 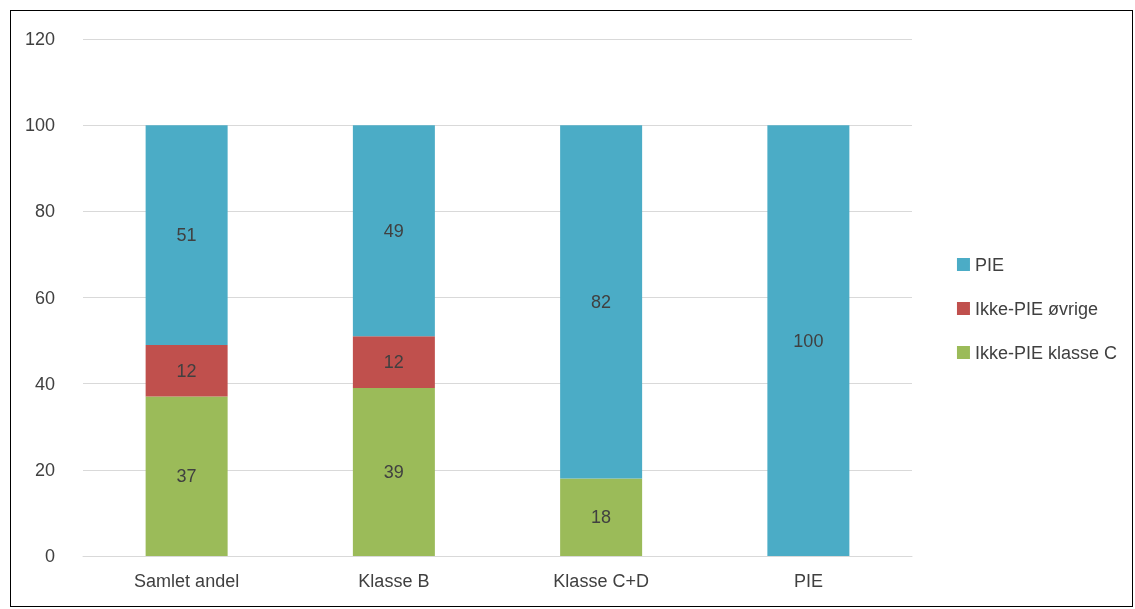 What do you see at coordinates (44, 383) in the screenshot?
I see `y-tick-label: 40` at bounding box center [44, 383].